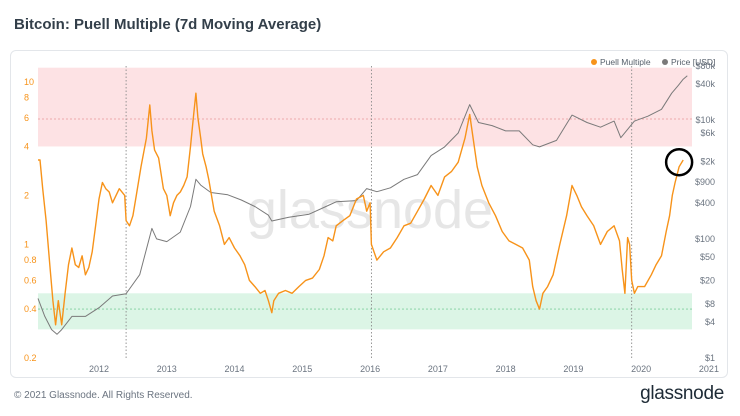 This screenshot has height=416, width=740. What do you see at coordinates (404, 369) in the screenshot?
I see `x-axis: 2012 2013 2014 2015 2016 2017 2018 2019 2020 2021` at bounding box center [404, 369].